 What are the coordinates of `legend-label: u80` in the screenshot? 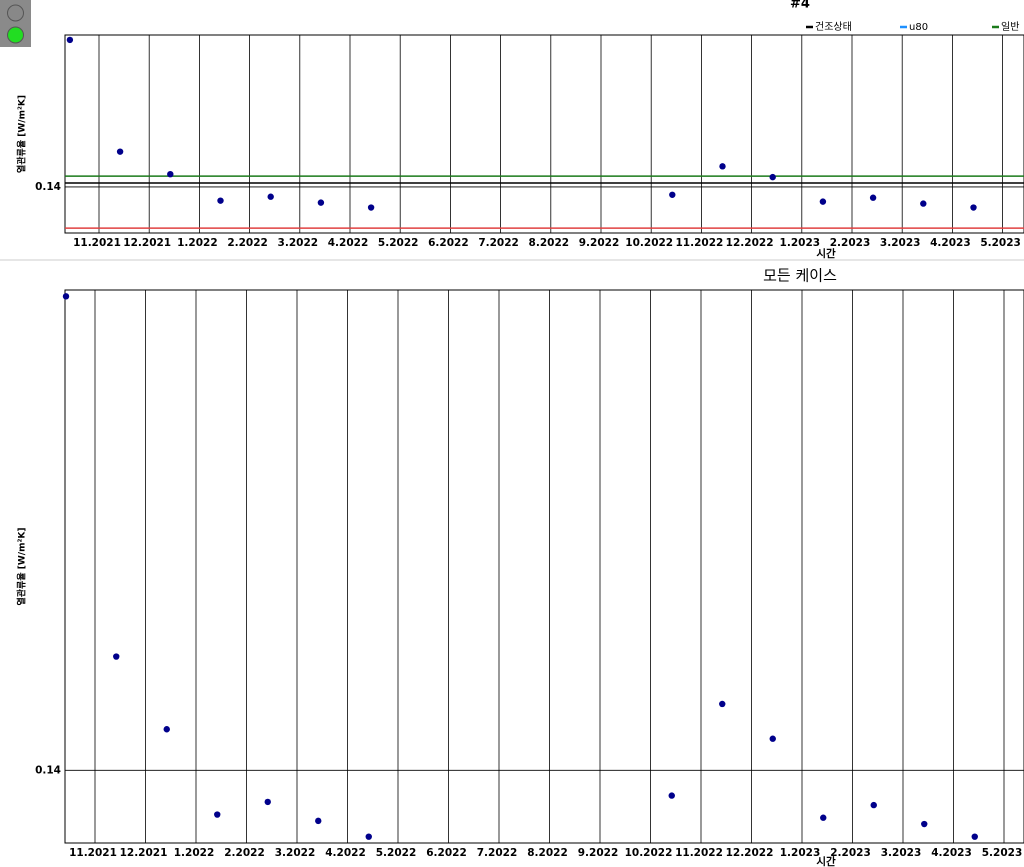 It's located at (918, 27).